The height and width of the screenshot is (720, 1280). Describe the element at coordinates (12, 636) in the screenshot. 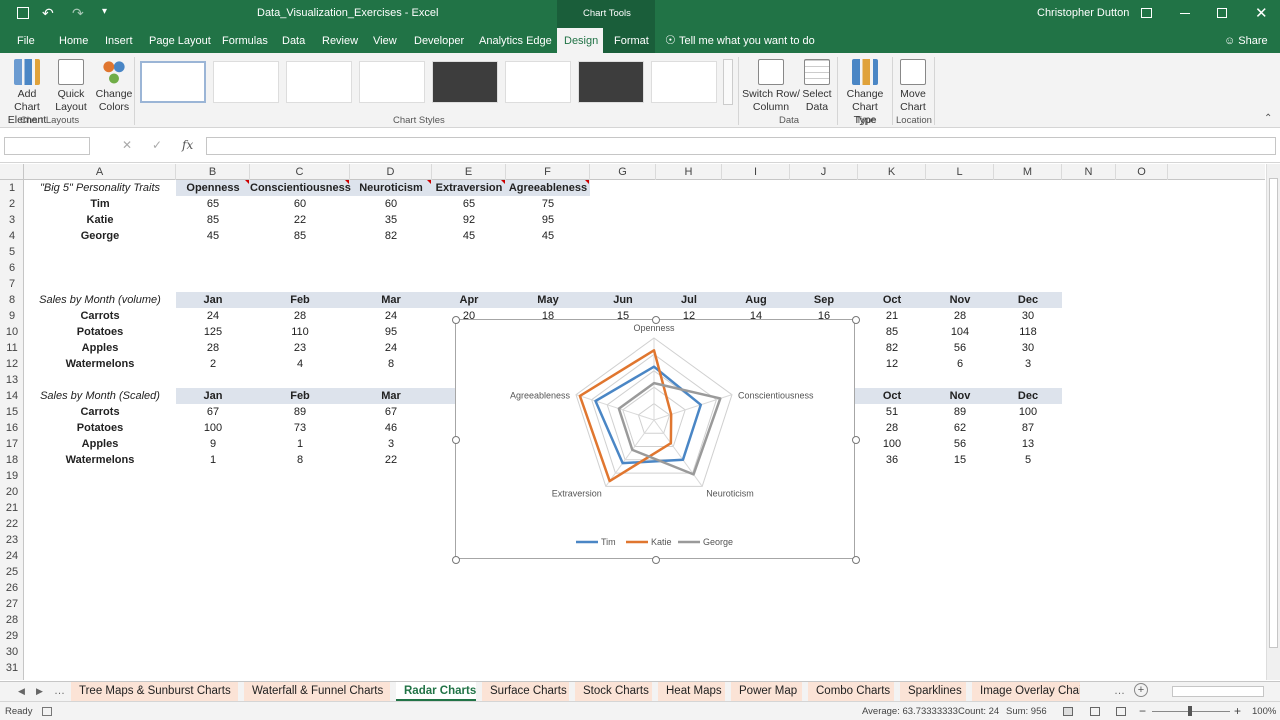

I see `row-header-29: 29` at that location.